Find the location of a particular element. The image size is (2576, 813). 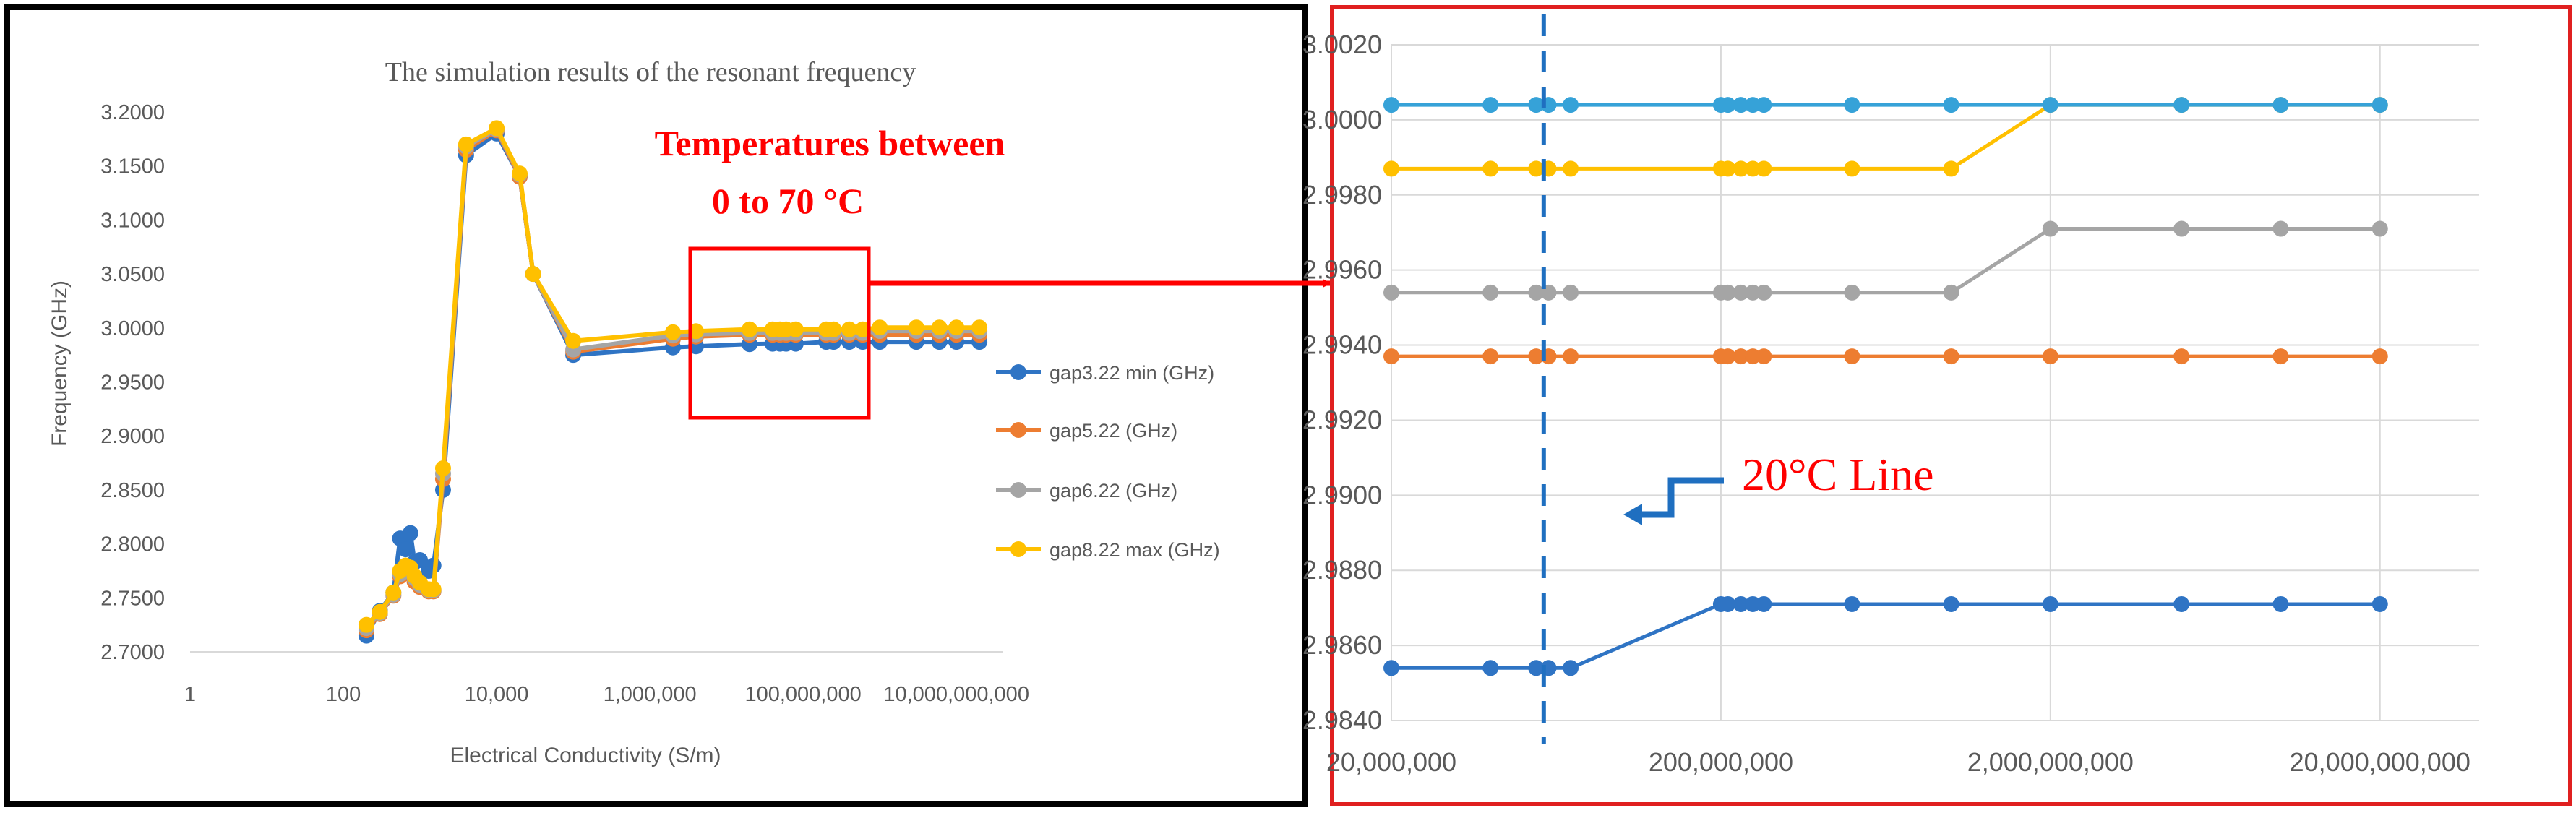

left-x-tick-10-000-000-000: 10,000,000,000 is located at coordinates (956, 694).